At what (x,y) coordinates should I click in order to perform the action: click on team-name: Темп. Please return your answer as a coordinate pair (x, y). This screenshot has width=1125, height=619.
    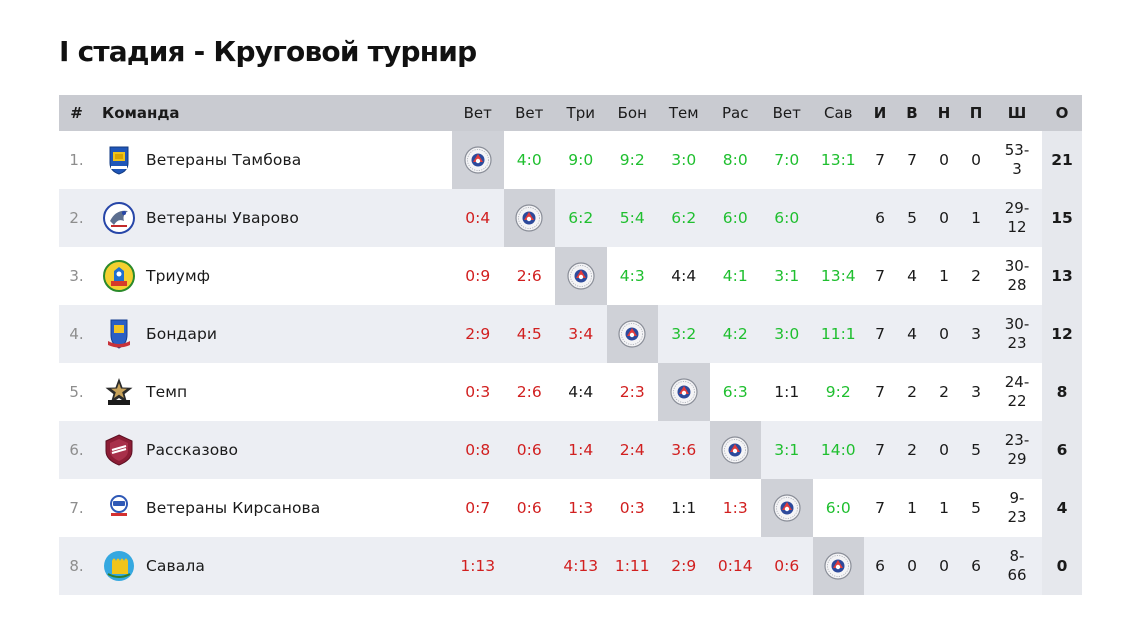
    Looking at the image, I should click on (167, 392).